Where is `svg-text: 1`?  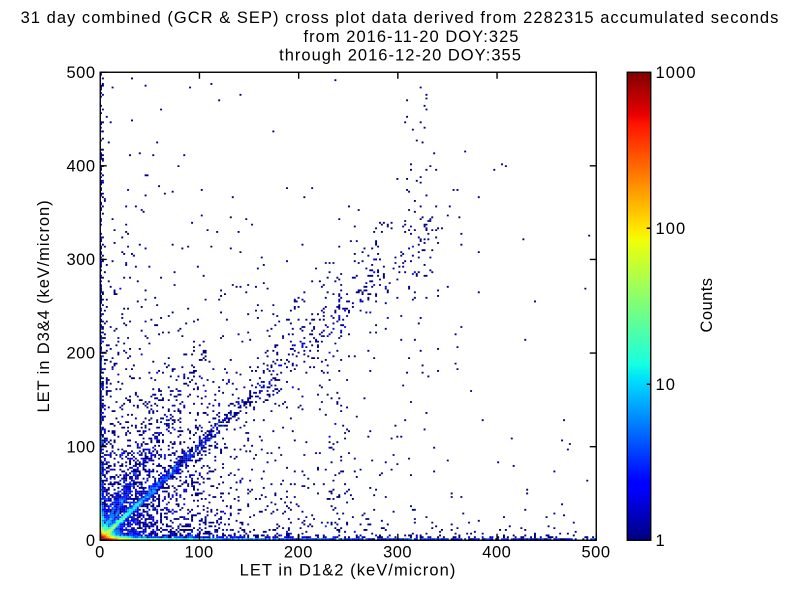
svg-text: 1 is located at coordinates (661, 541).